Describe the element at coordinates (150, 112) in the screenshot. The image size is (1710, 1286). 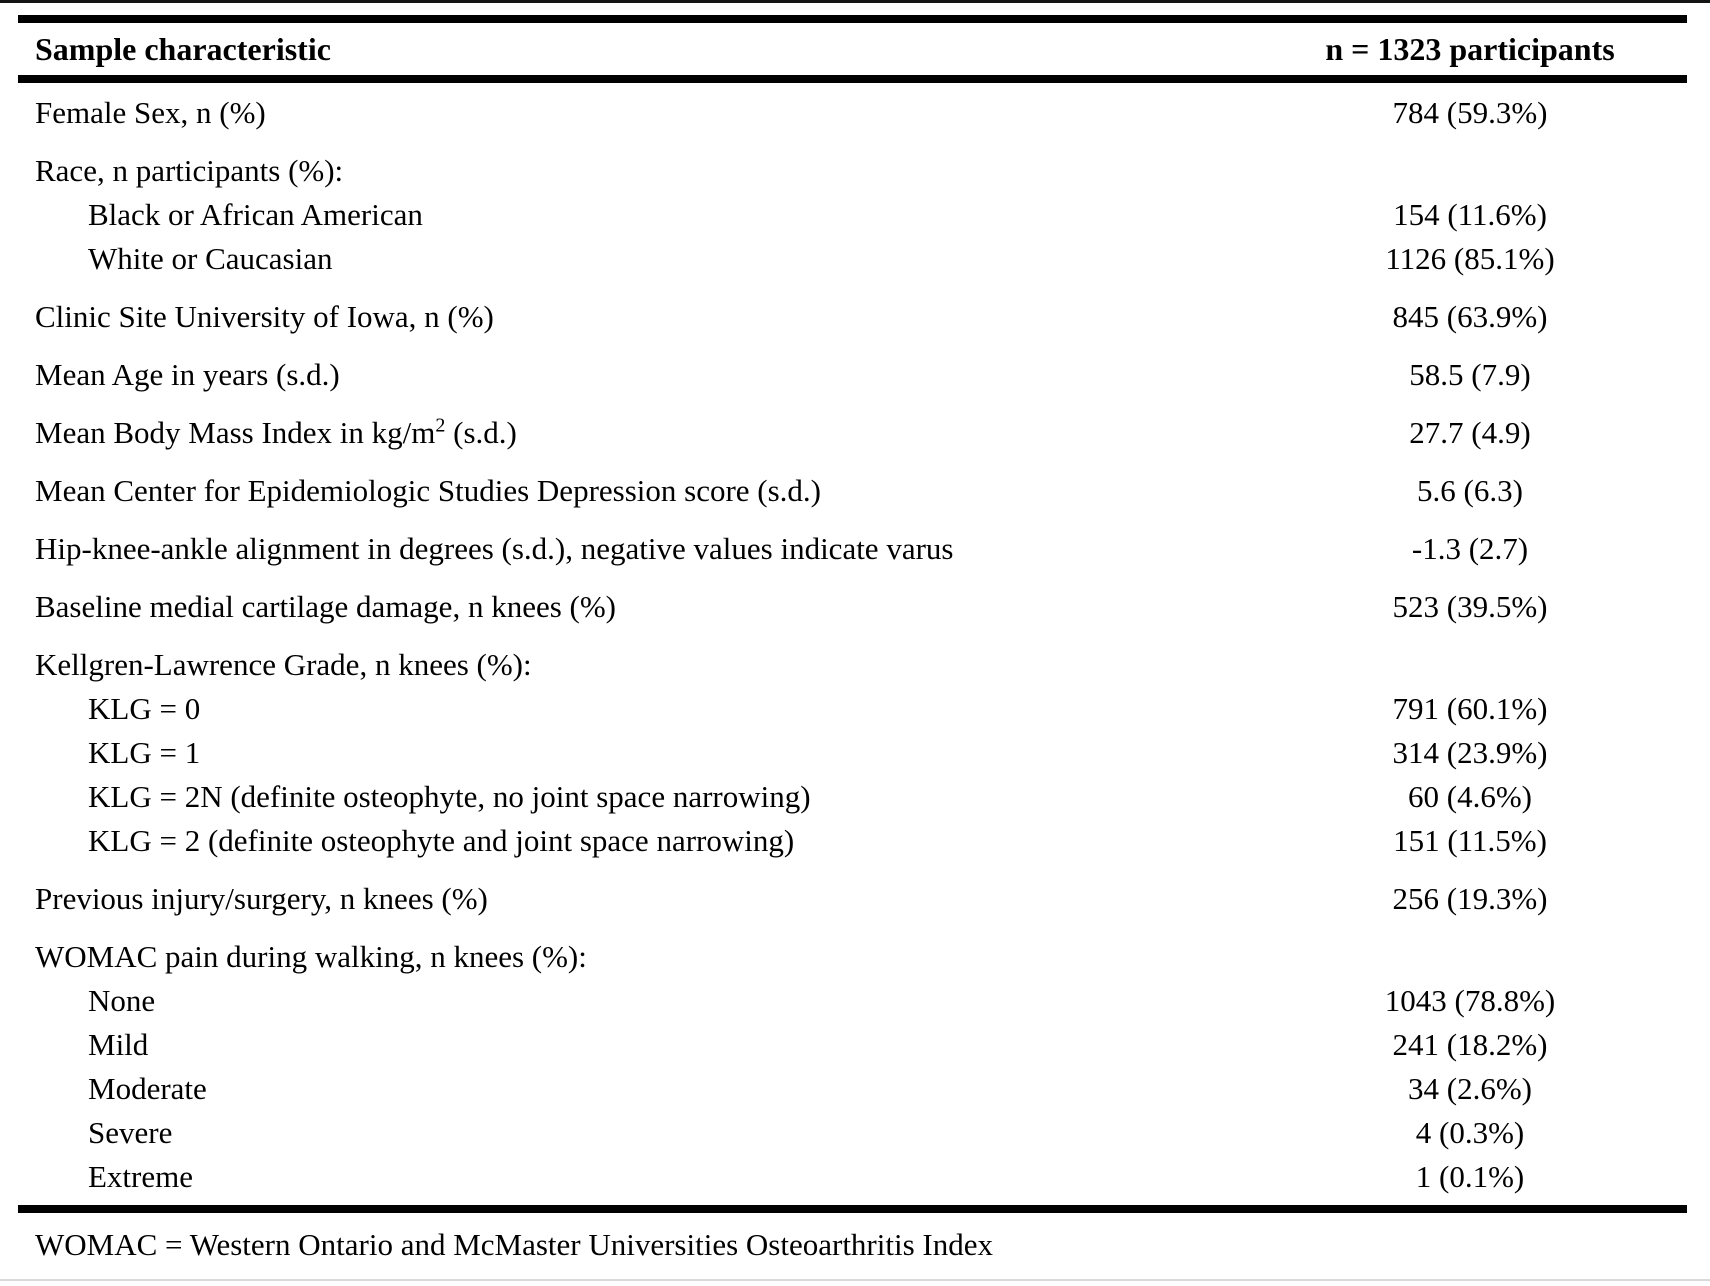
I see `row-label: Female Sex, n (%)` at that location.